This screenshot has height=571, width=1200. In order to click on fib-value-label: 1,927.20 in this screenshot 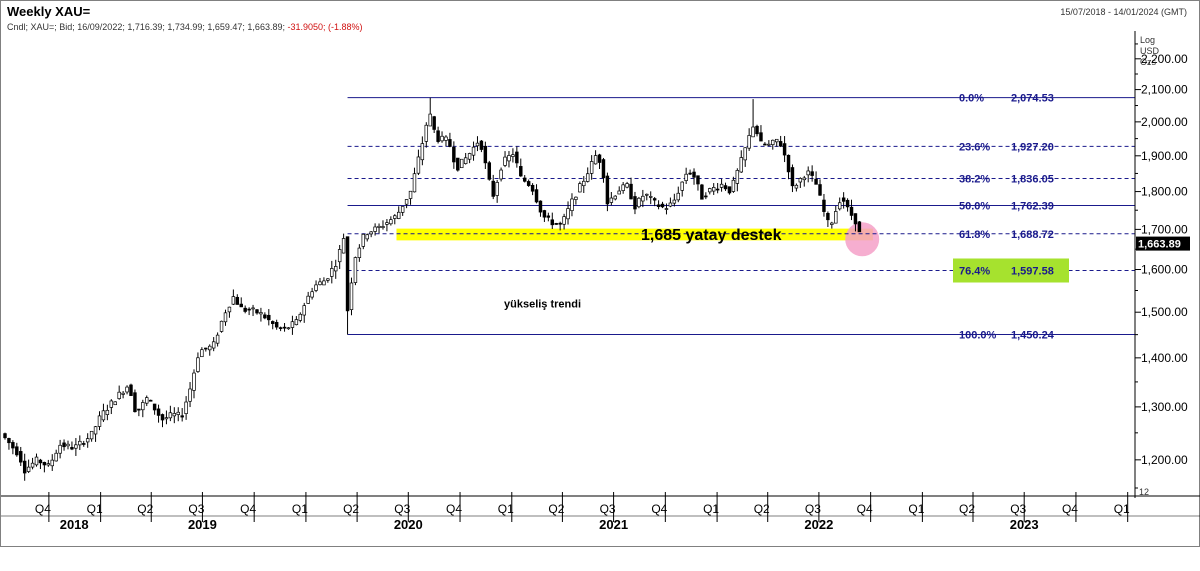, I will do `click(1032, 147)`.